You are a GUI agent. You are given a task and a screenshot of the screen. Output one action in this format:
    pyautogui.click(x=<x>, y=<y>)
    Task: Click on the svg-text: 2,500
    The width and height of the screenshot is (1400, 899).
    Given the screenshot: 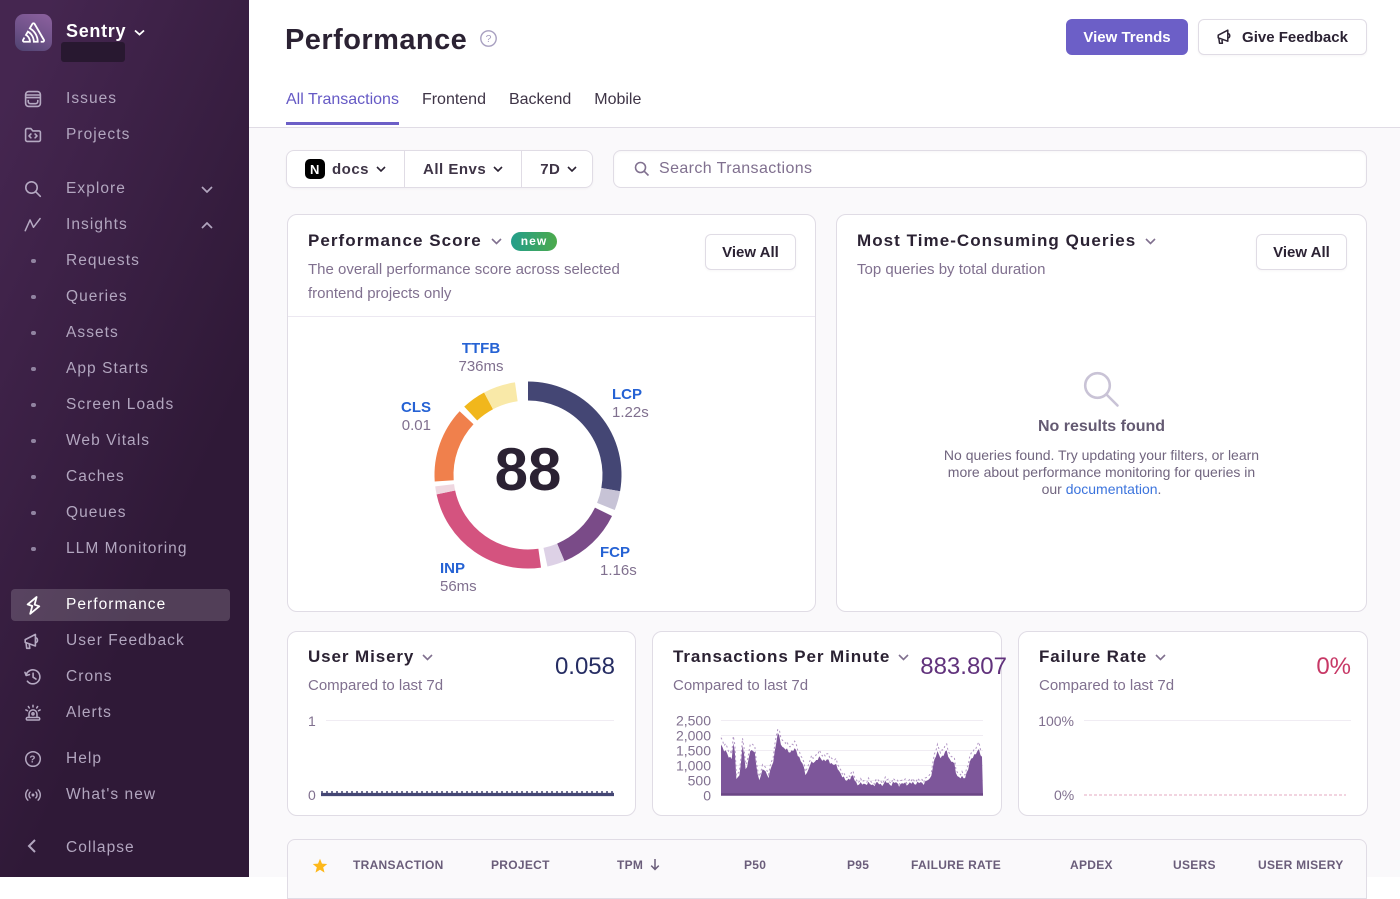 What is the action you would take?
    pyautogui.click(x=693, y=721)
    